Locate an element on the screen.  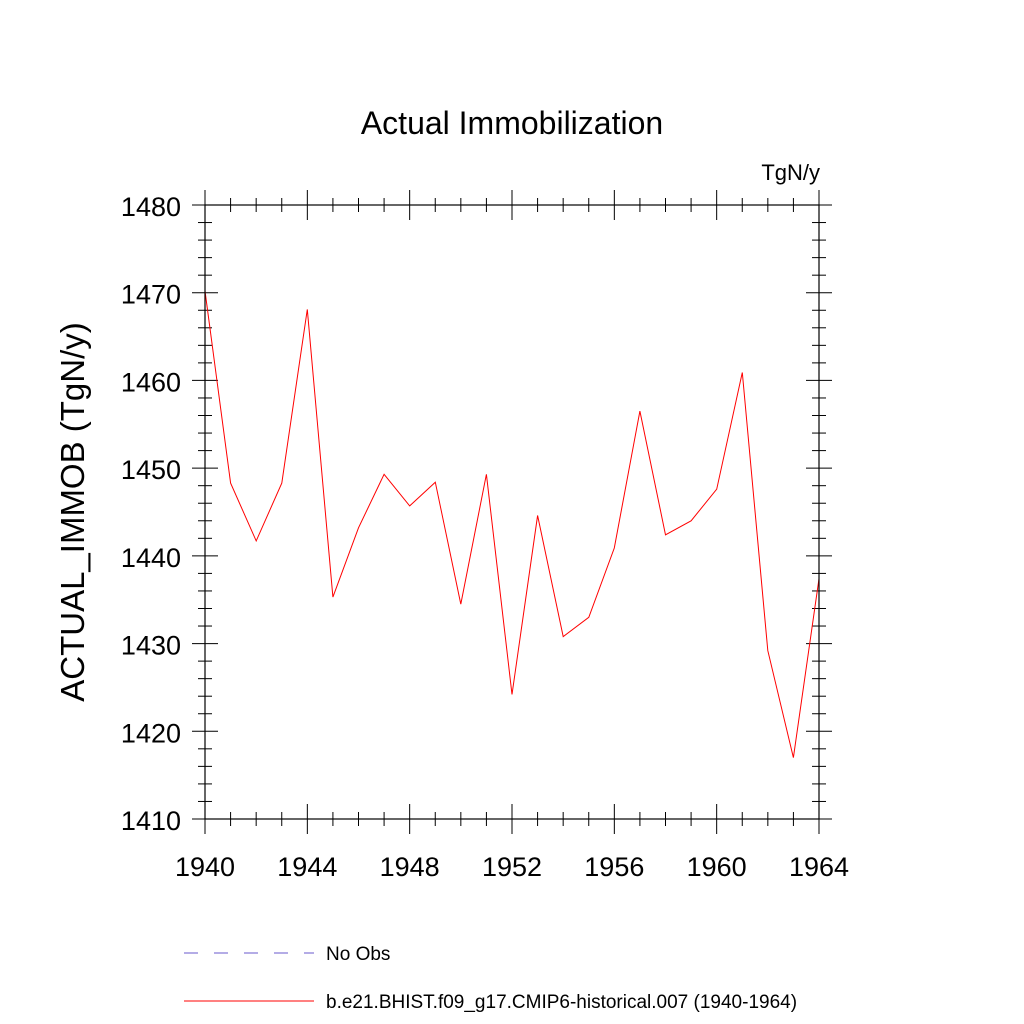
y-tick-label: 1440 is located at coordinates (151, 558).